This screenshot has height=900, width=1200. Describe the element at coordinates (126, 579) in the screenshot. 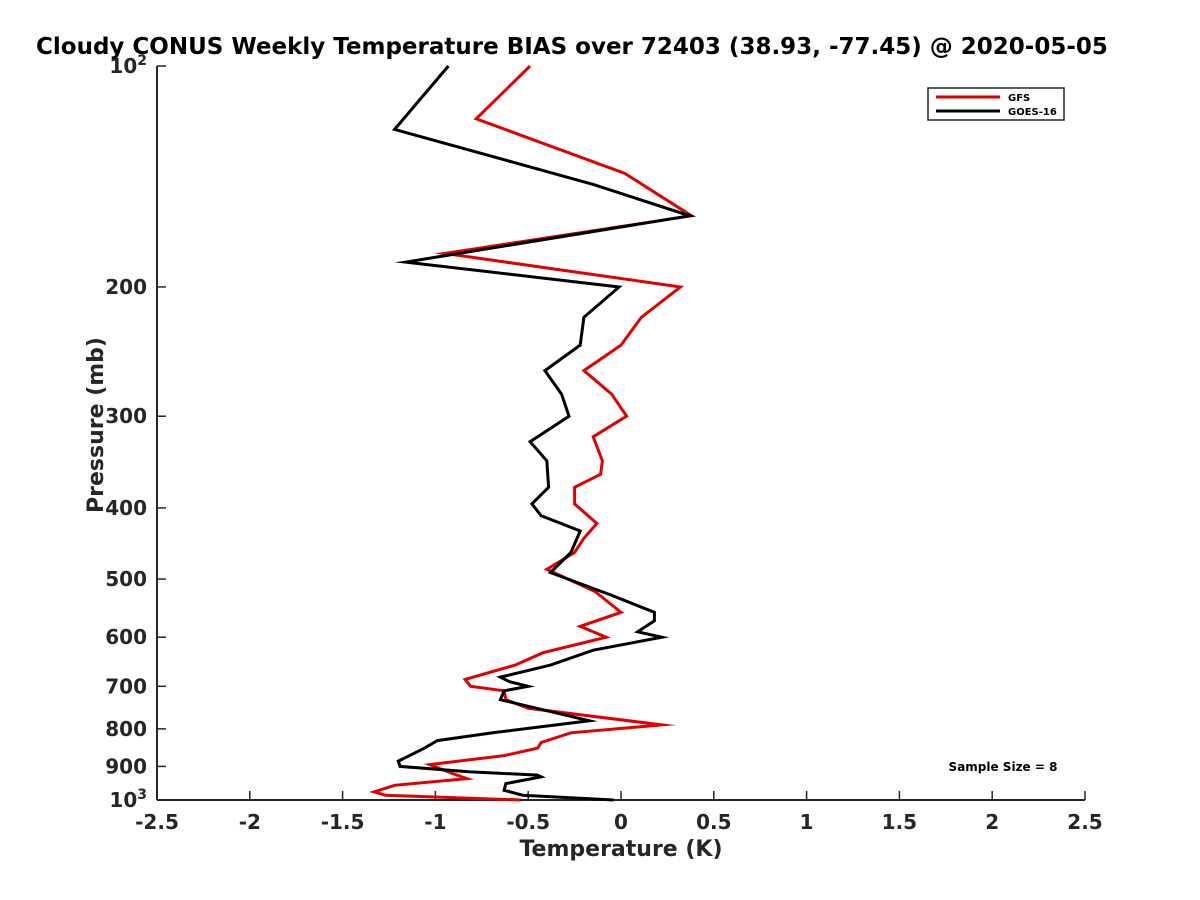

I see `y-tick-label: 500` at that location.